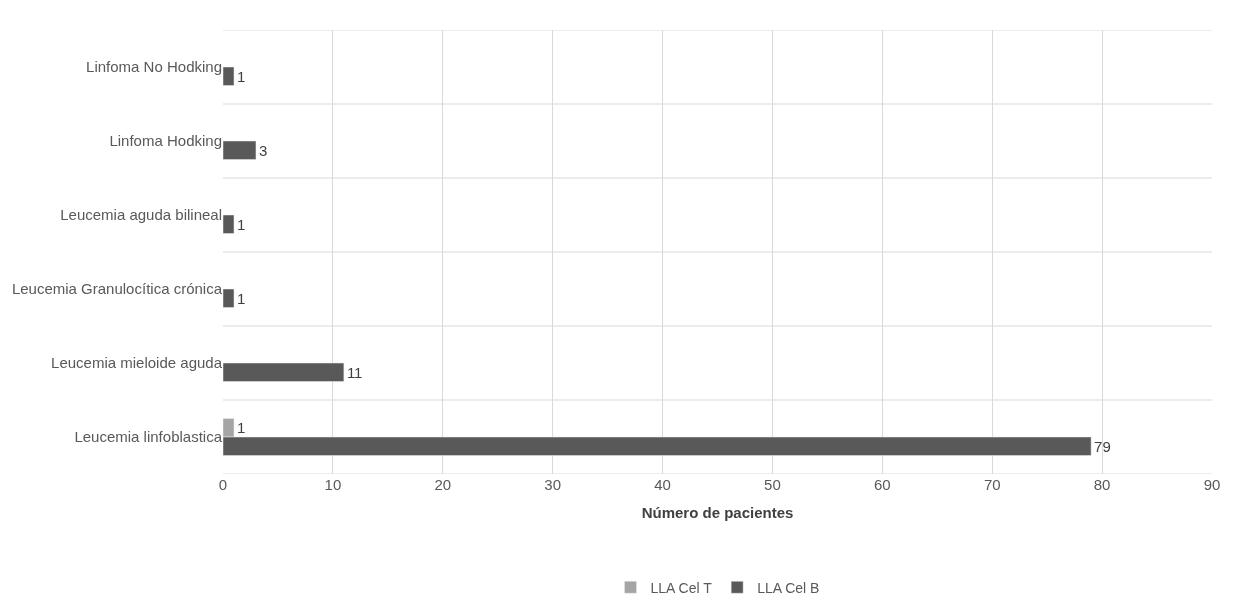 Image resolution: width=1242 pixels, height=616 pixels. Describe the element at coordinates (148, 437) in the screenshot. I see `y-tick-label: Leucemia linfoblastica` at that location.